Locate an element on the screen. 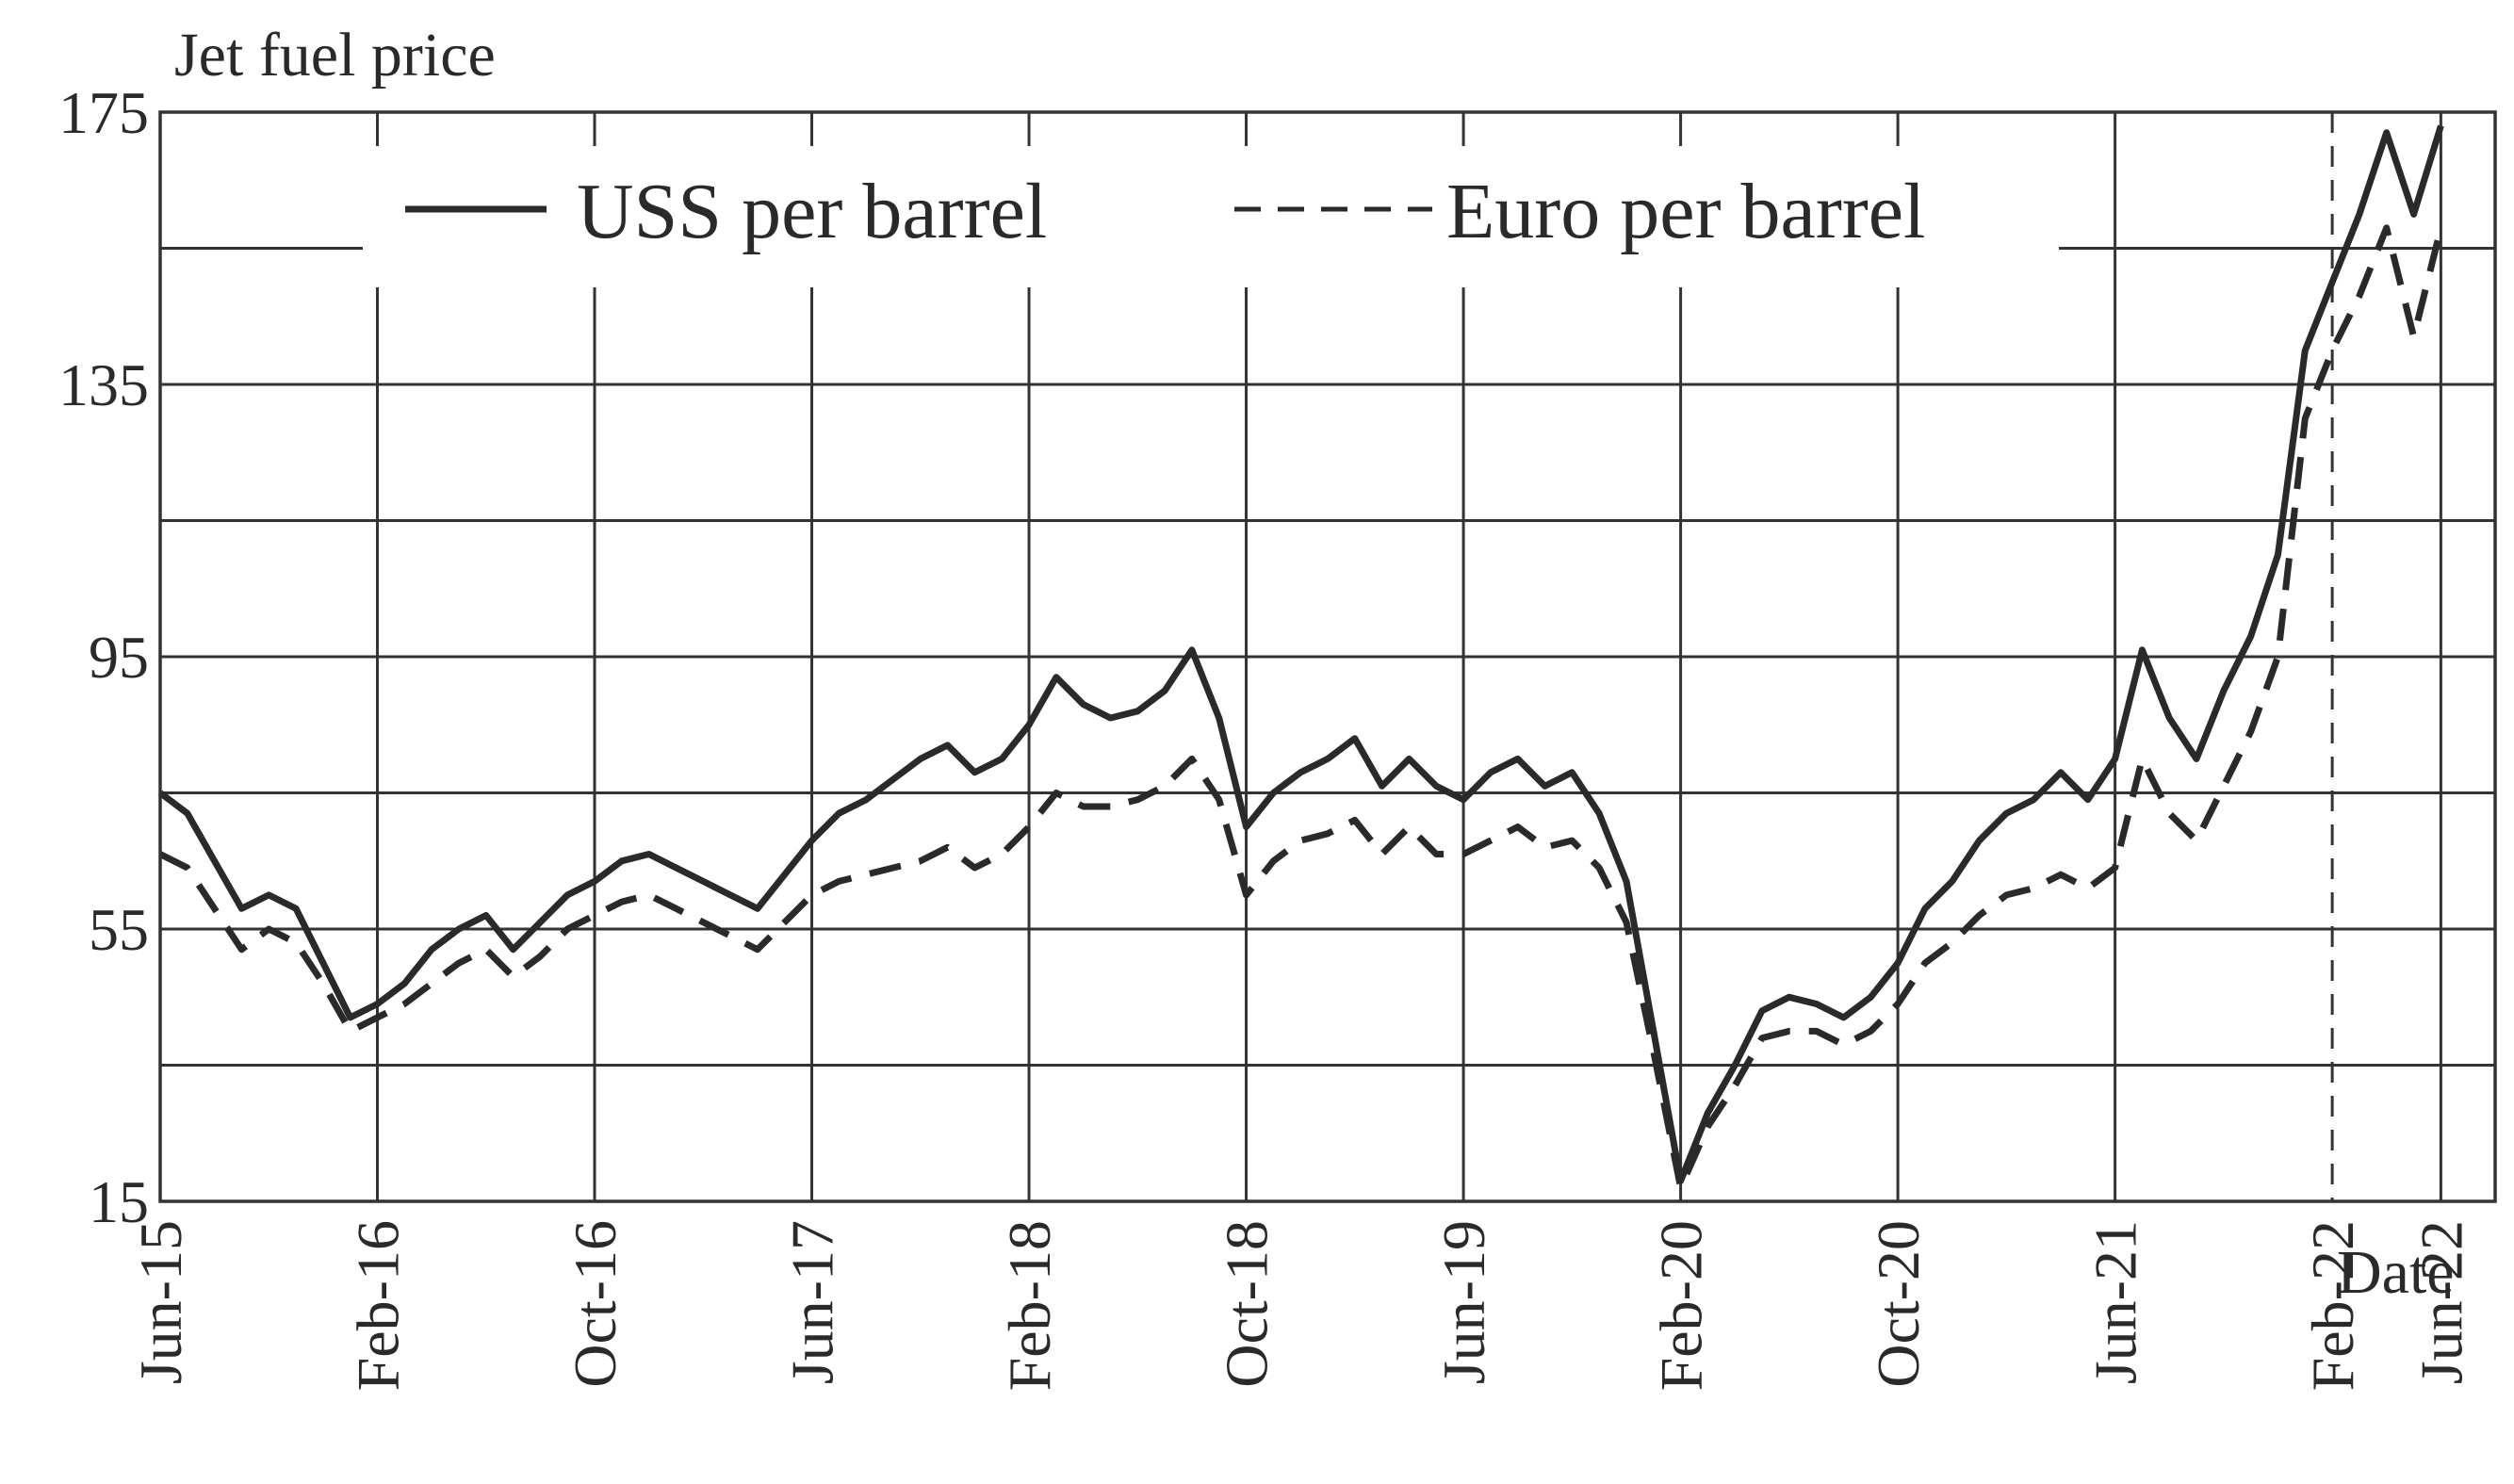 The image size is (2514, 1484). x-tick-label-5: Oct-18 is located at coordinates (1247, 1304).